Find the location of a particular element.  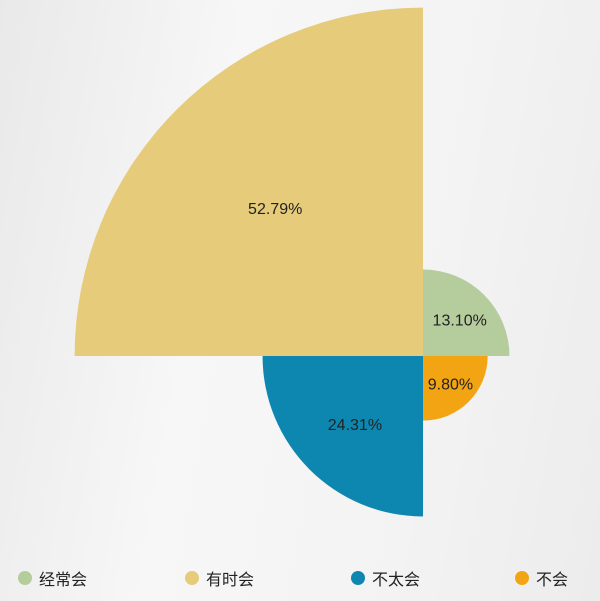

legend-item-youshihui: 有时会 is located at coordinates (219, 578).